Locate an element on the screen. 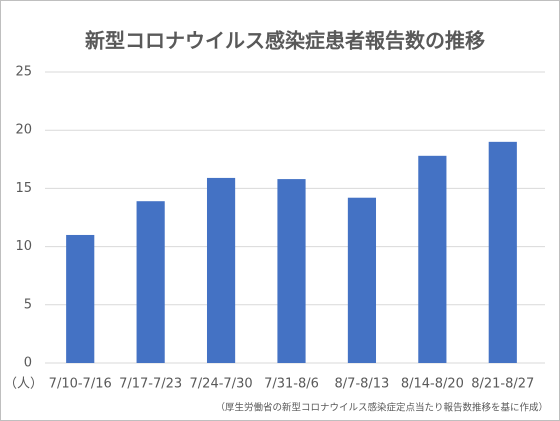 The height and width of the screenshot is (421, 560). x-tick-label: 7/17-7/23 is located at coordinates (150, 384).